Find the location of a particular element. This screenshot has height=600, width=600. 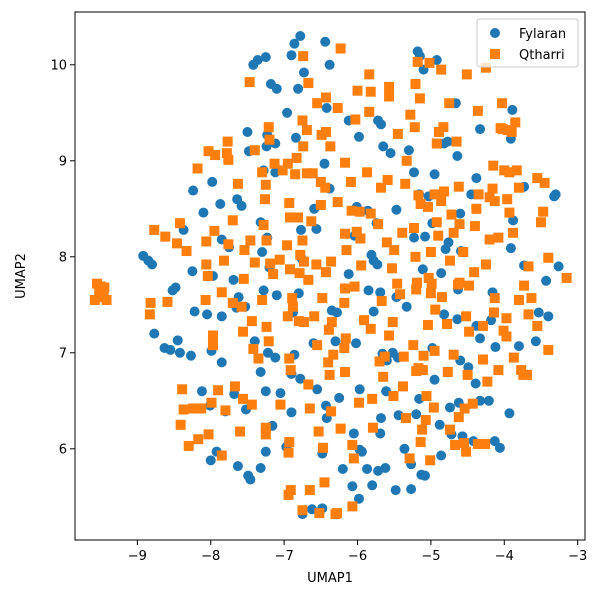

y-tick-label: 9 is located at coordinates (63, 161).